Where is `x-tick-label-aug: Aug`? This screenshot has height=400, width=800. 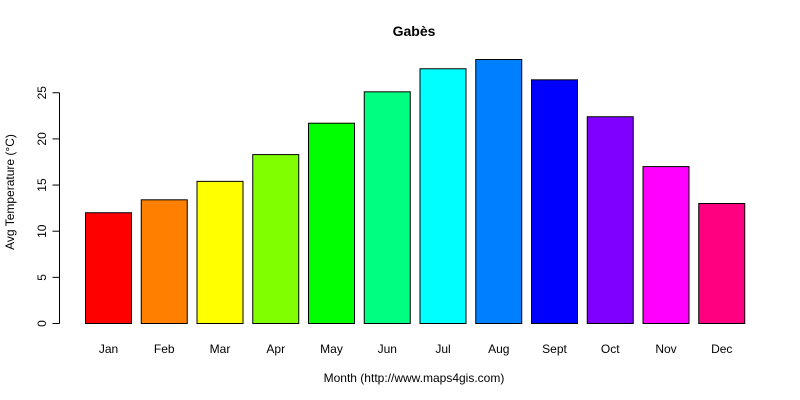 x-tick-label-aug: Aug is located at coordinates (498, 349).